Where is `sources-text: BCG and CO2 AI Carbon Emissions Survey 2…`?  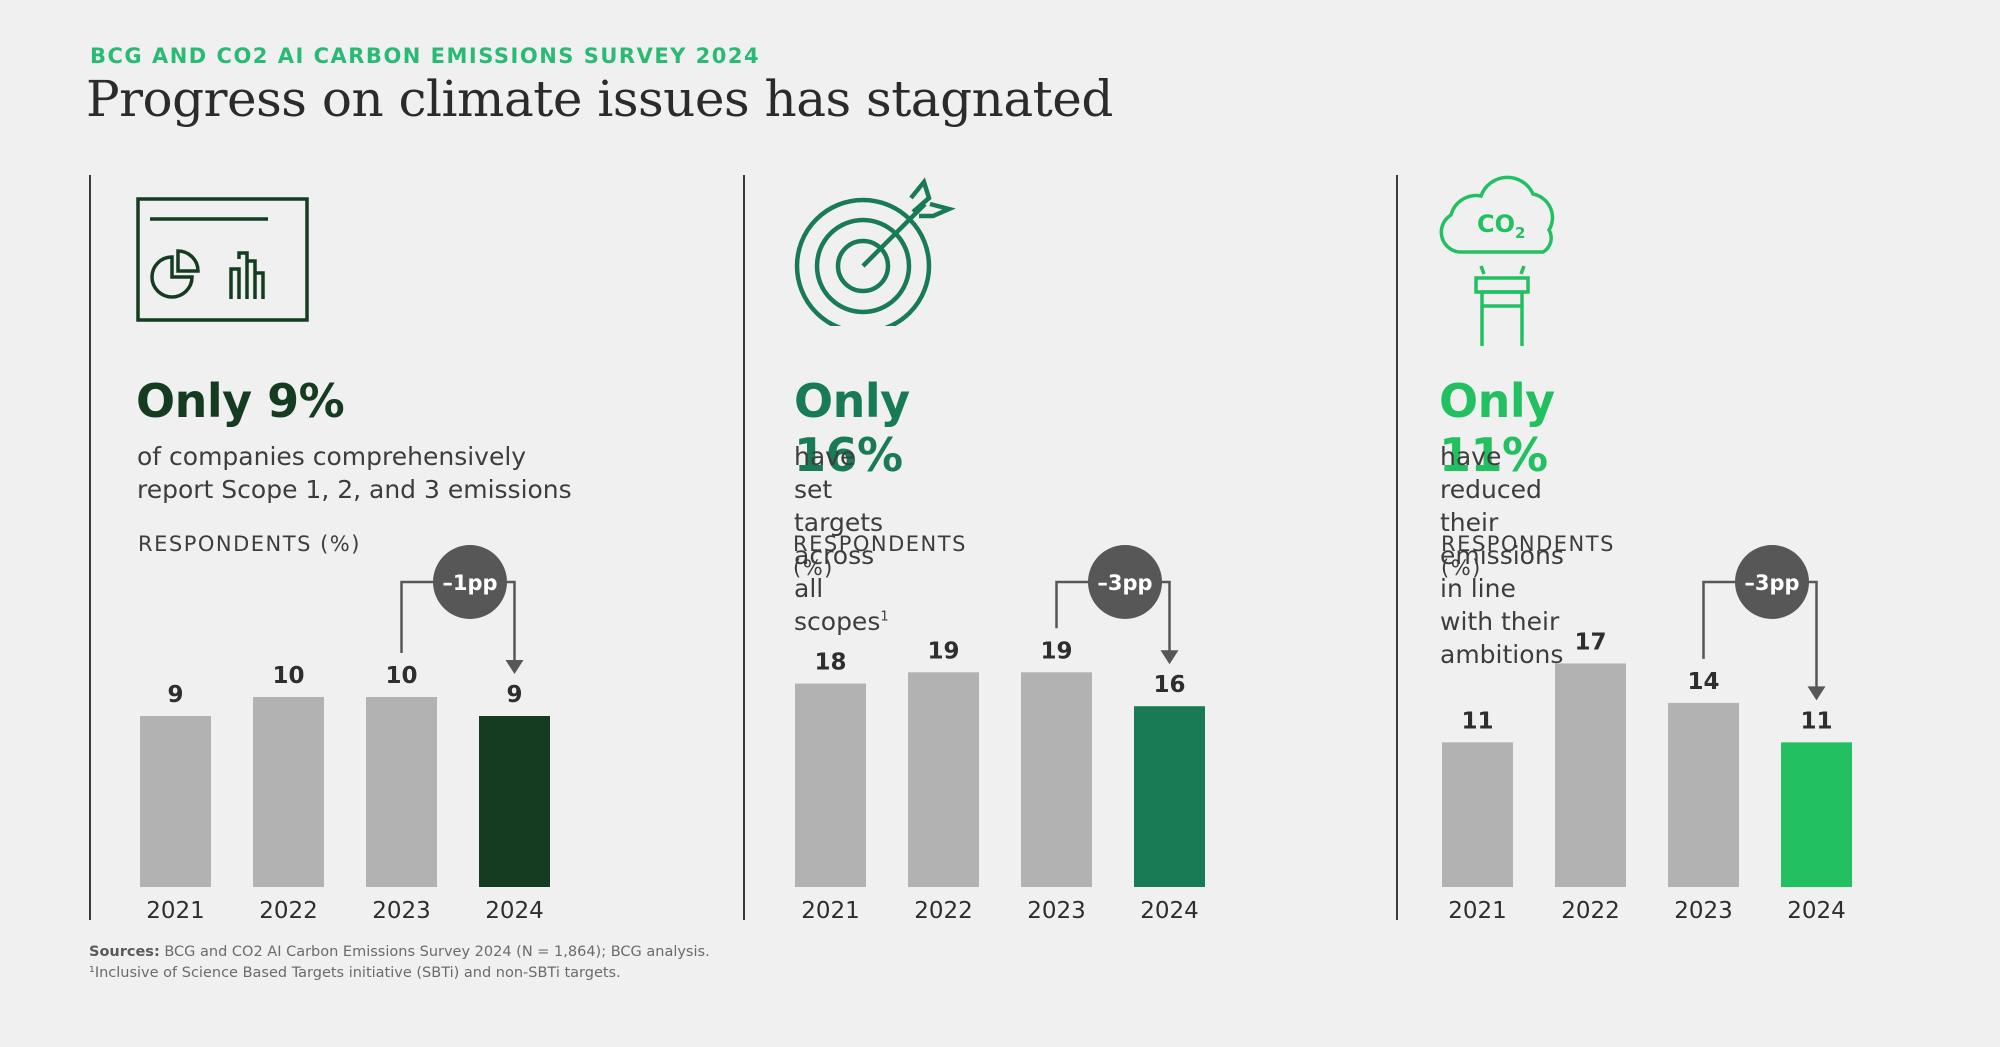
sources-text: BCG and CO2 AI Carbon Emissions Survey 2… is located at coordinates (434, 952).